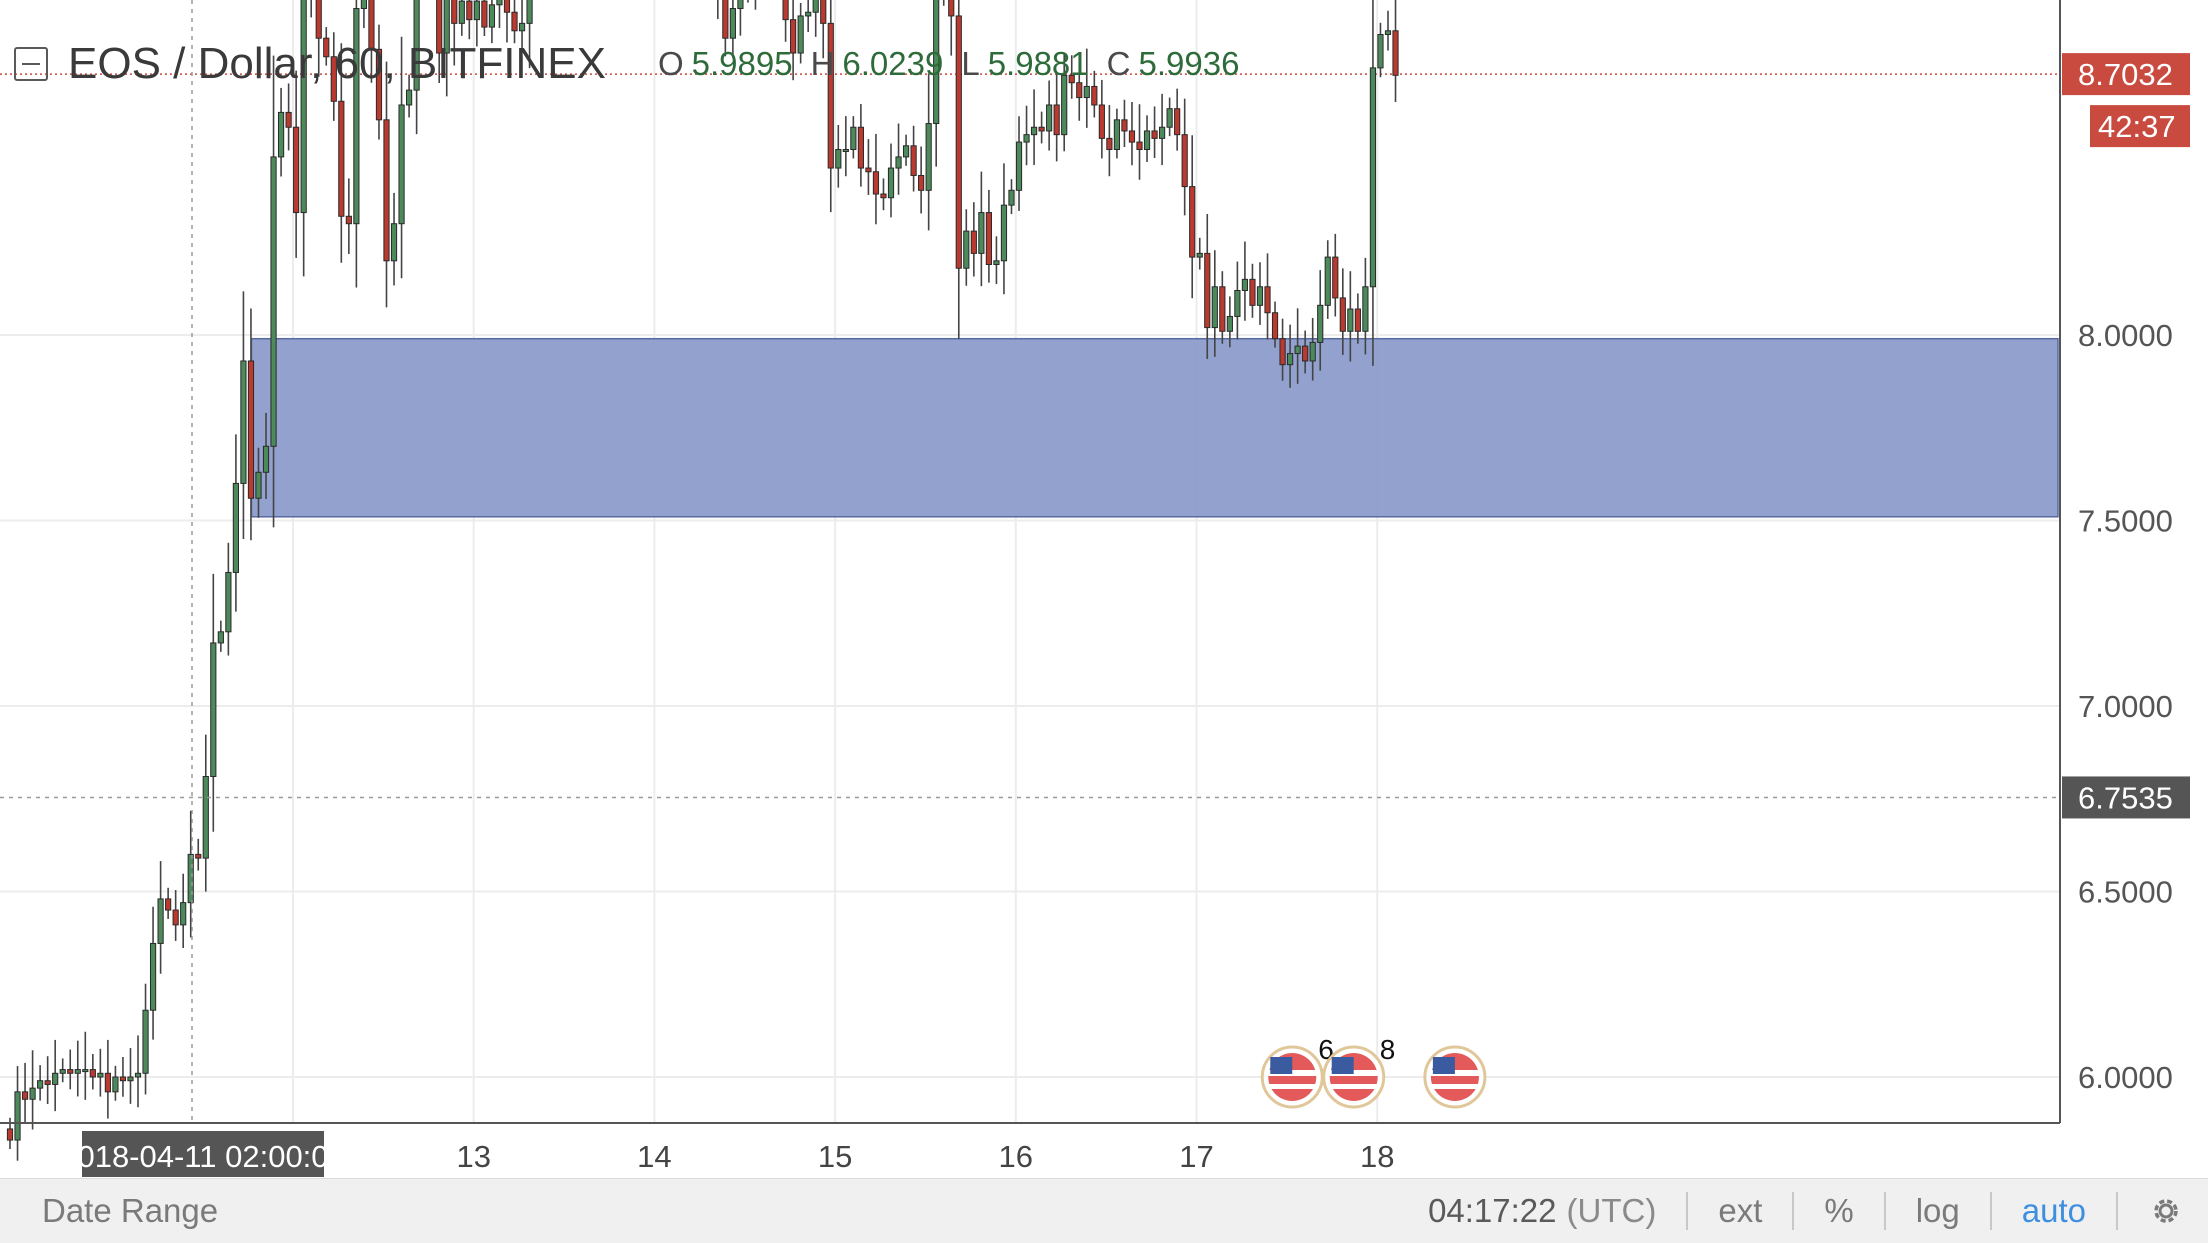  What do you see at coordinates (1990, 1211) in the screenshot?
I see `divider` at bounding box center [1990, 1211].